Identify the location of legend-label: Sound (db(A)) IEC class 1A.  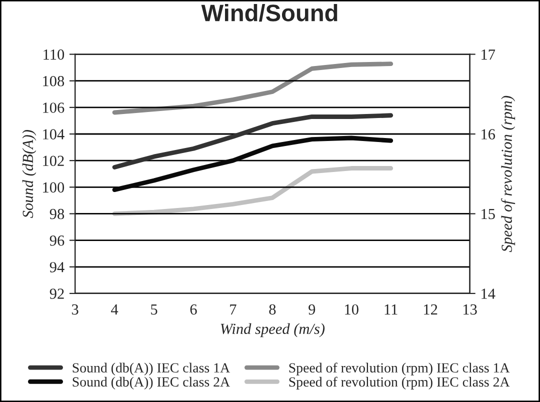
(151, 369).